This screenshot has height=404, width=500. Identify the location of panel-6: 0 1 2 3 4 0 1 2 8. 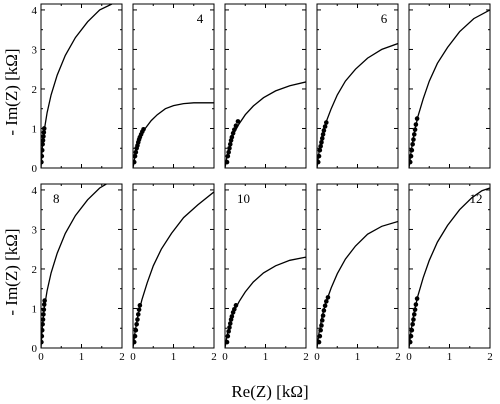
(78, 273).